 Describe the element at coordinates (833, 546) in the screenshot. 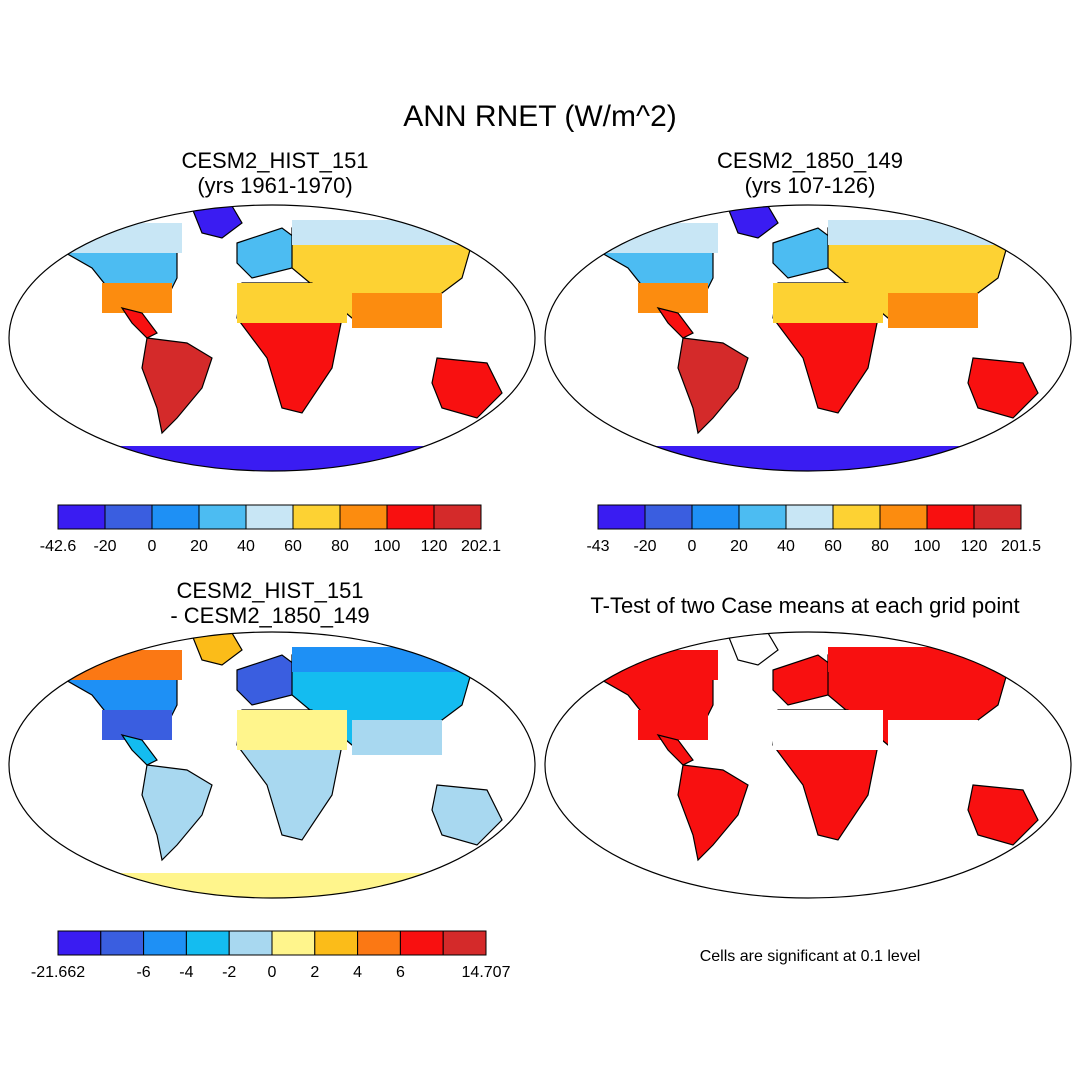

I see `colorbar-panel2-tick-label: 60` at that location.